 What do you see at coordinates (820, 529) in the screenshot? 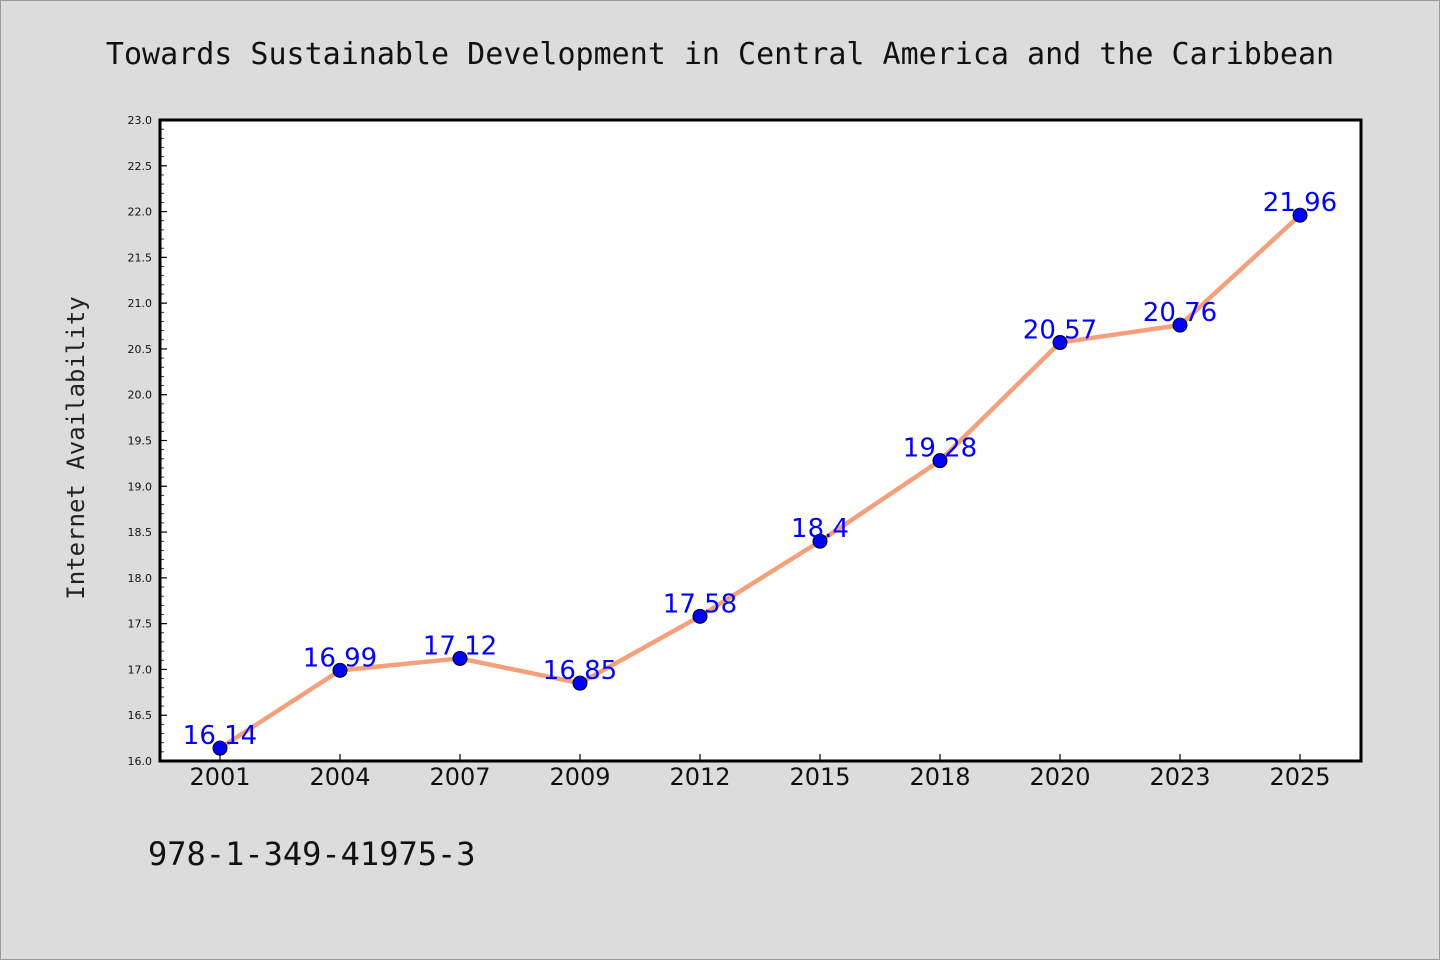
I see `data-point-label: 18.4` at bounding box center [820, 529].